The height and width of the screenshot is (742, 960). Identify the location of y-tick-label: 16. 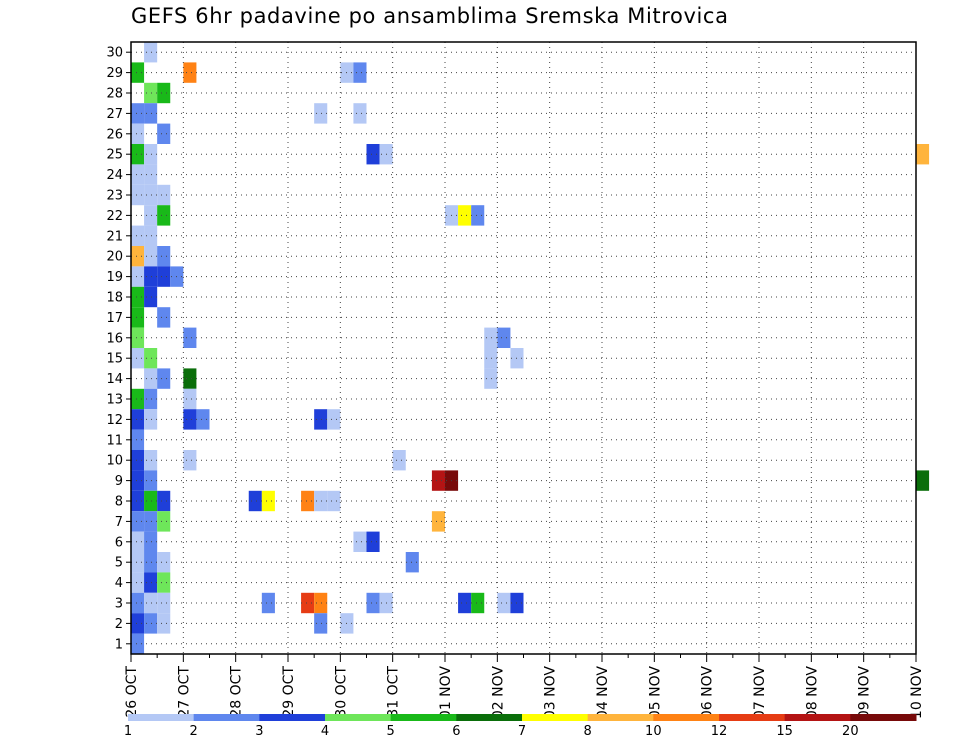
(114, 338).